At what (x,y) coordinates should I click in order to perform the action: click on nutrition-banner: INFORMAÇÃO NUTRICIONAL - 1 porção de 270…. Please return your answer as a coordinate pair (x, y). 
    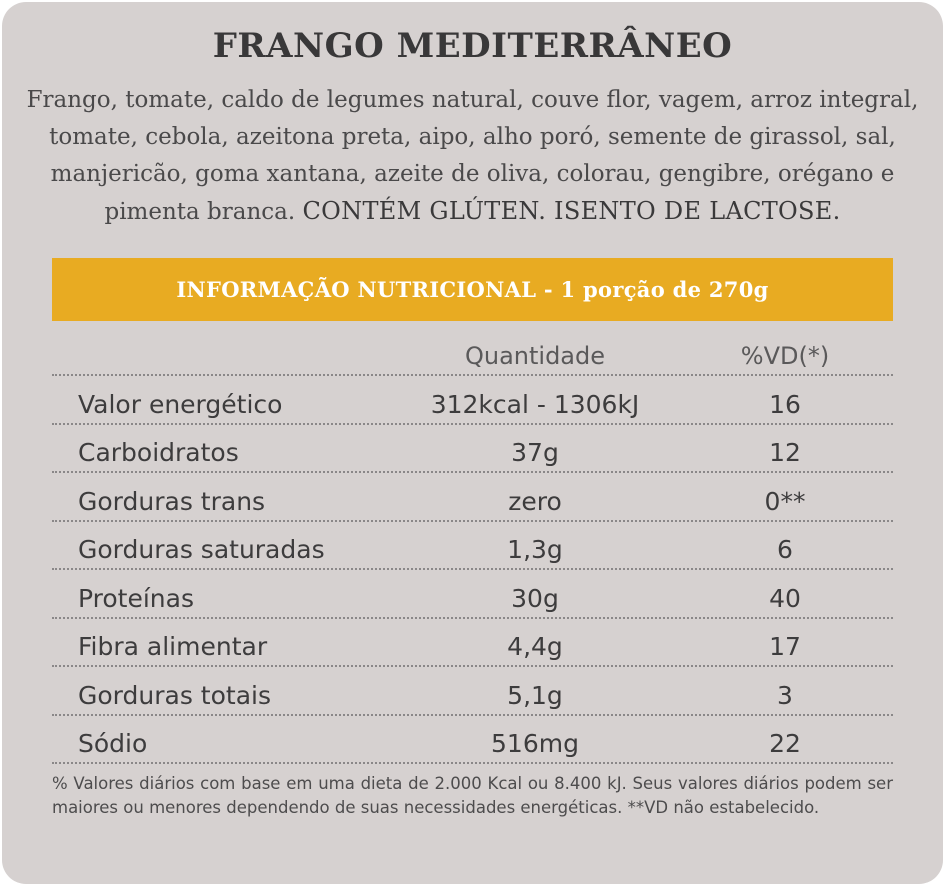
    Looking at the image, I should click on (472, 289).